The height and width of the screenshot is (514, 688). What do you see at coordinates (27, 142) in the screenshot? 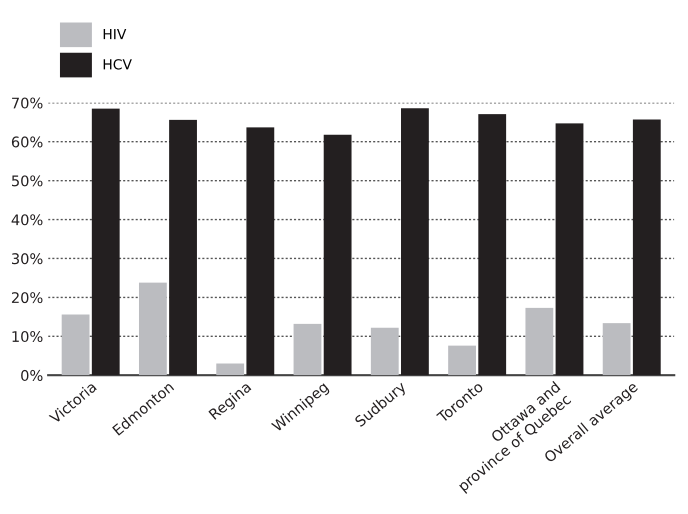
I see `y-tick-label: 60%` at bounding box center [27, 142].